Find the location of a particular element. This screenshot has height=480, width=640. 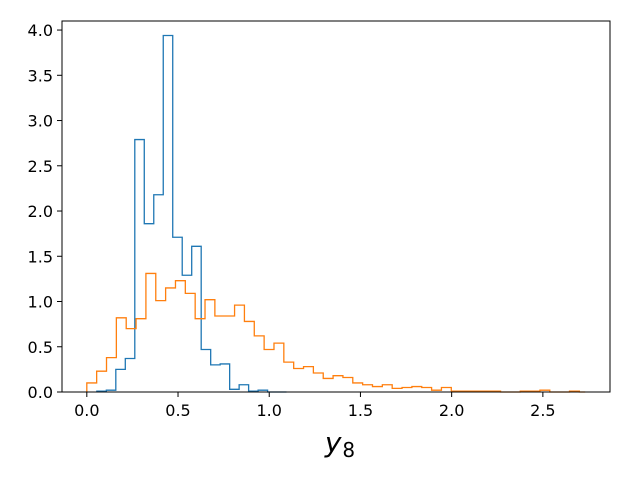

y-tick-label: 2.5 is located at coordinates (40, 166).